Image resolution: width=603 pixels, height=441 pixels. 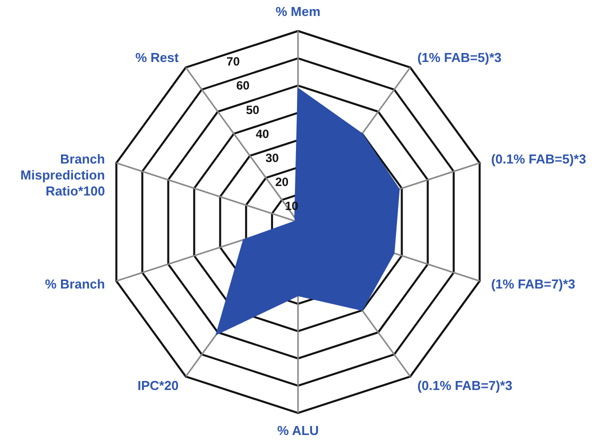 I want to click on spoke-label: % Mem, so click(x=298, y=11).